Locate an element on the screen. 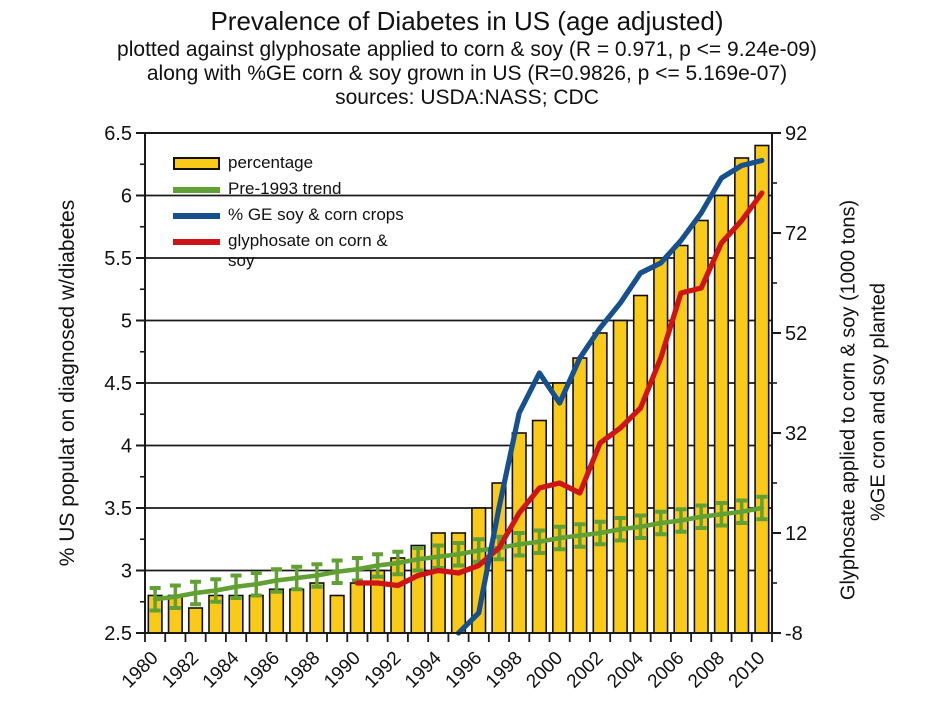 The width and height of the screenshot is (934, 717). bar-1985 is located at coordinates (256, 614).